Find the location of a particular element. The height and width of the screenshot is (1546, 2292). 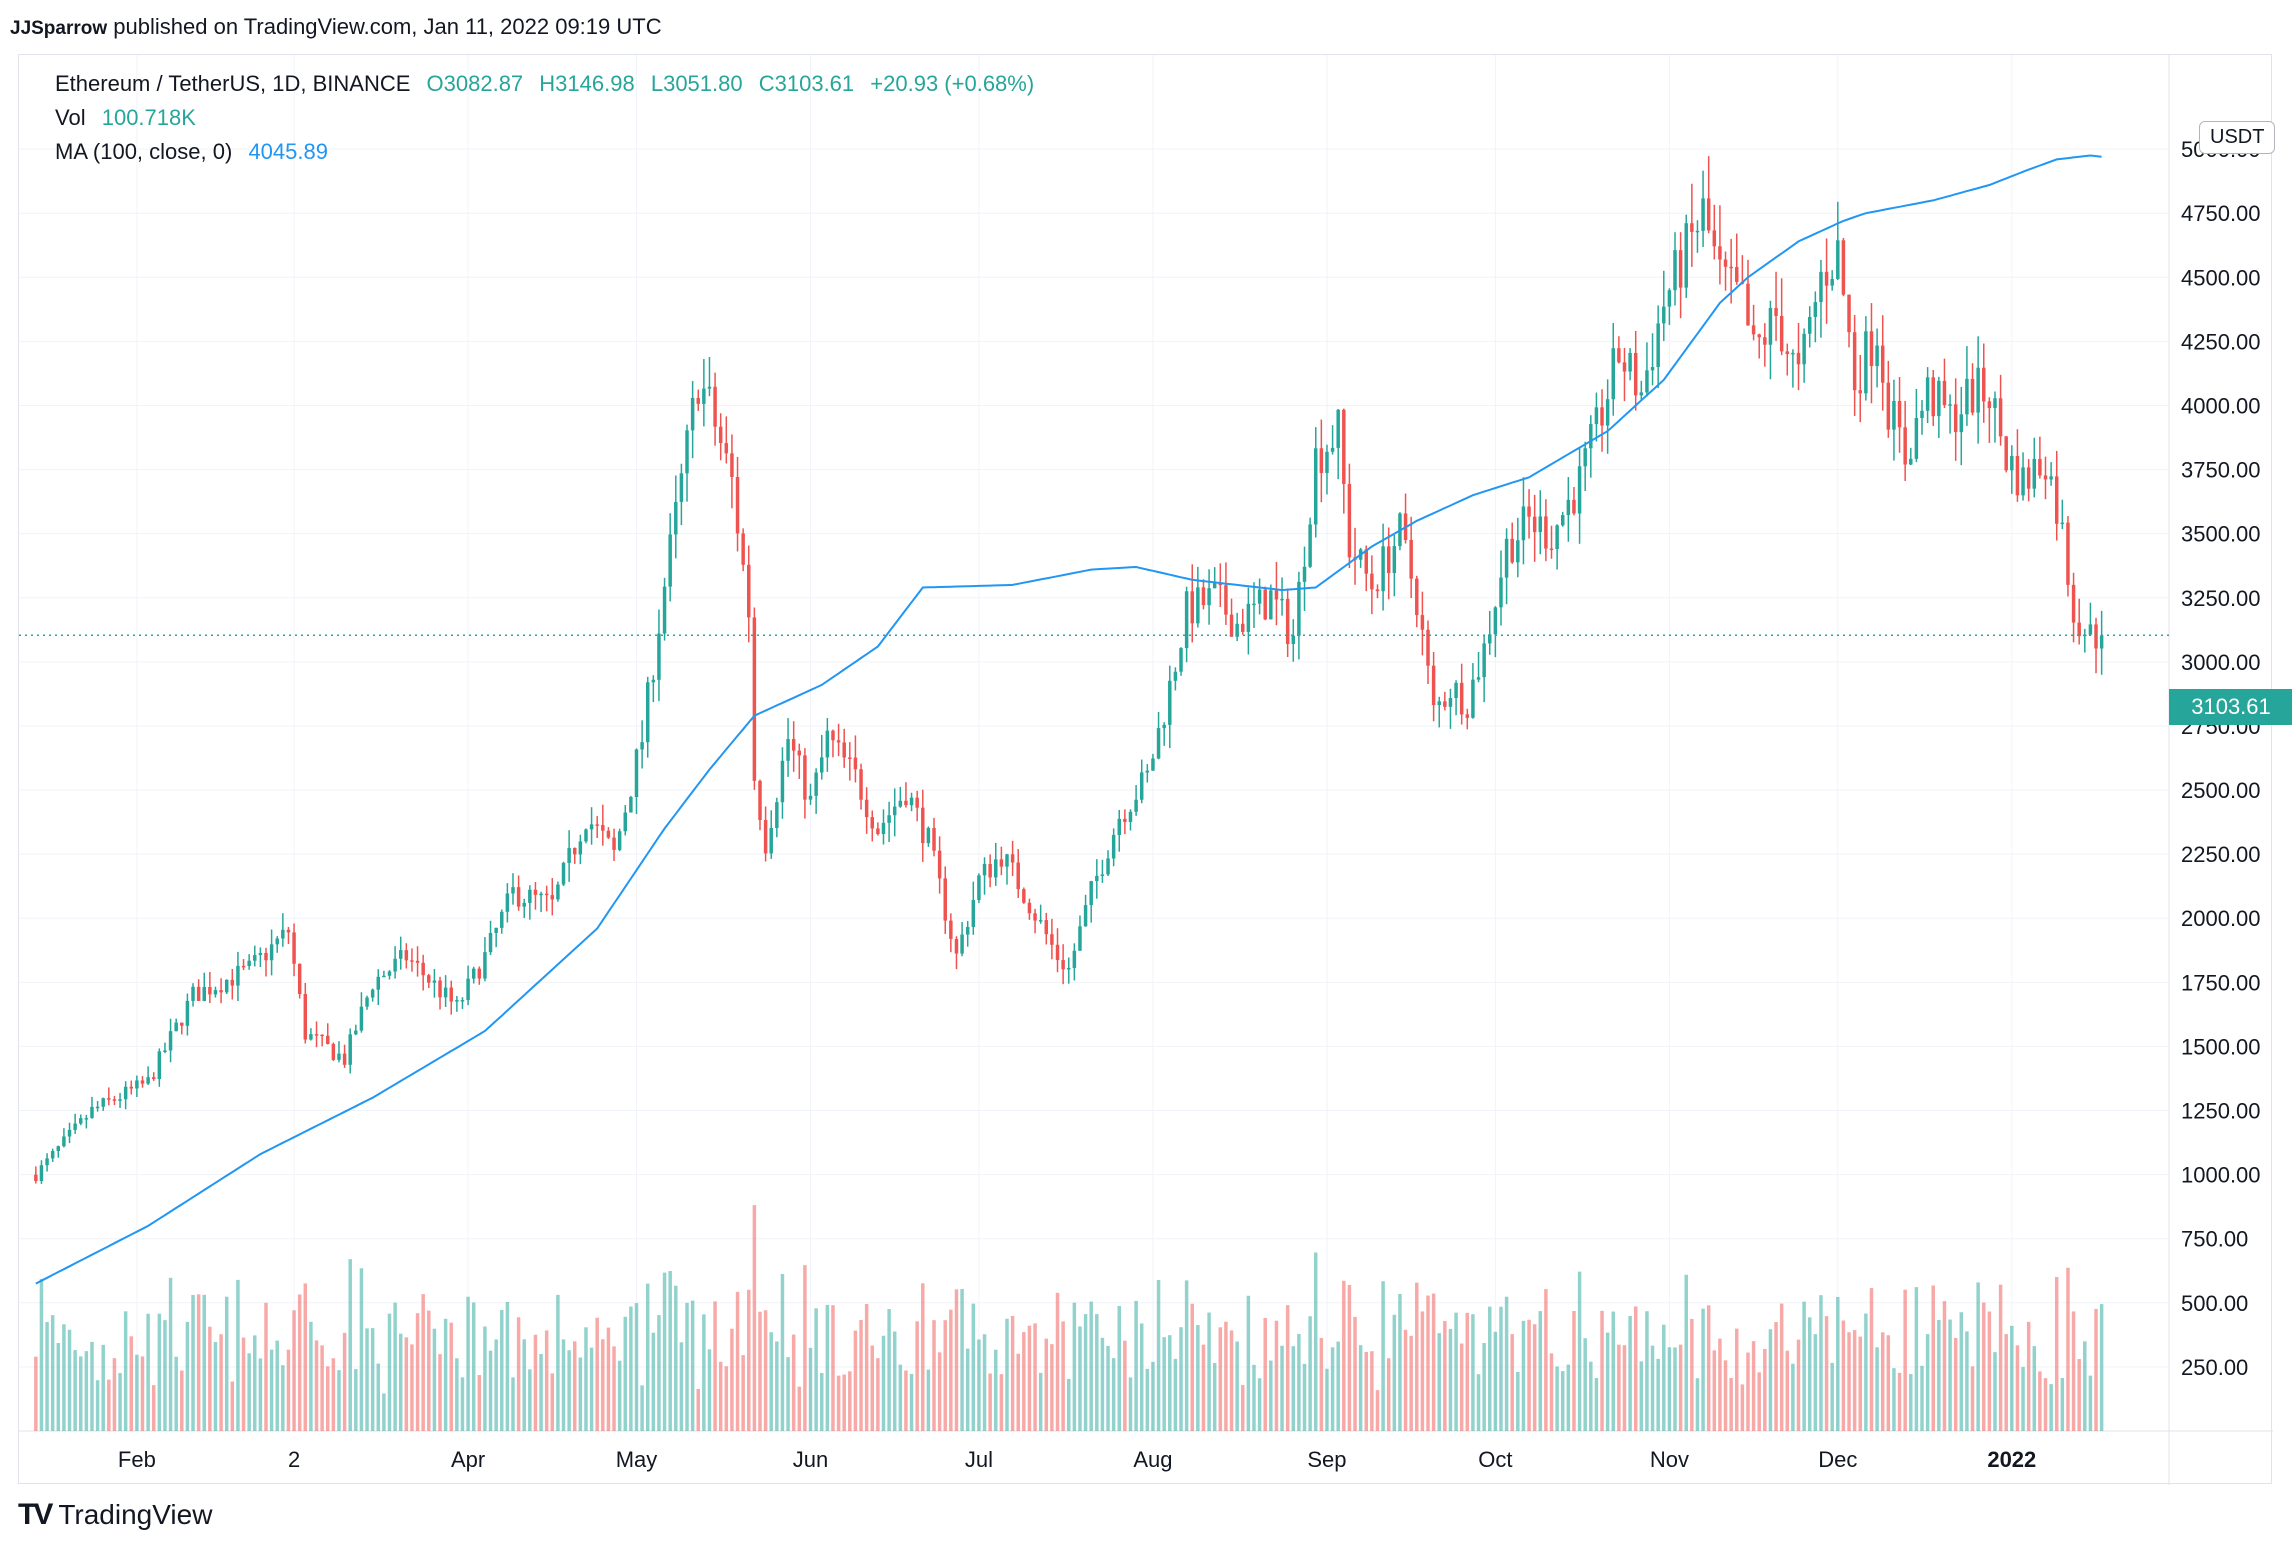

tradingview-logo: TV TradingView is located at coordinates (115, 1515).